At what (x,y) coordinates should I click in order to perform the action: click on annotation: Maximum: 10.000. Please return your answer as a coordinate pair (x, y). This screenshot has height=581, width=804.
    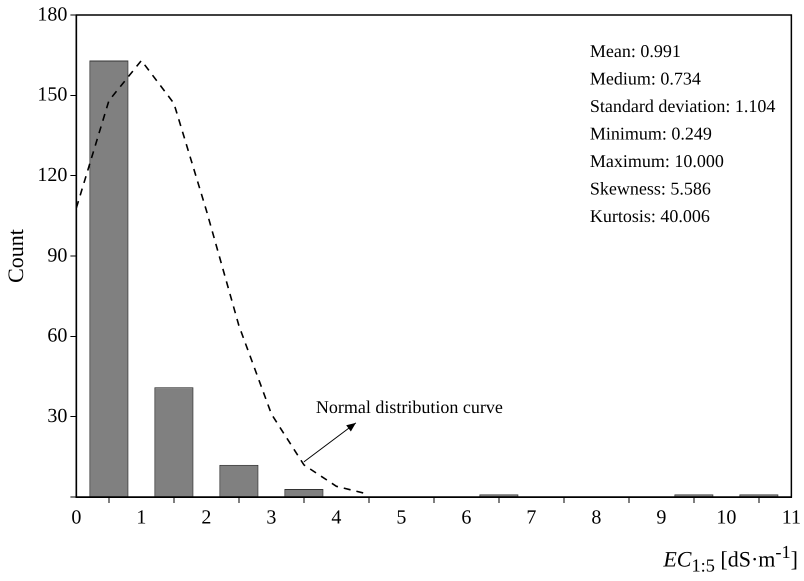
    Looking at the image, I should click on (657, 161).